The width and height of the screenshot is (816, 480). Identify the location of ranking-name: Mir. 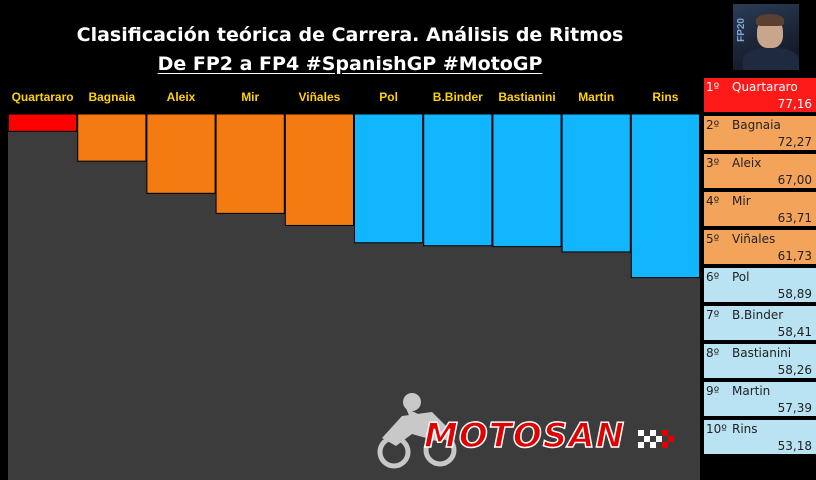
(741, 201).